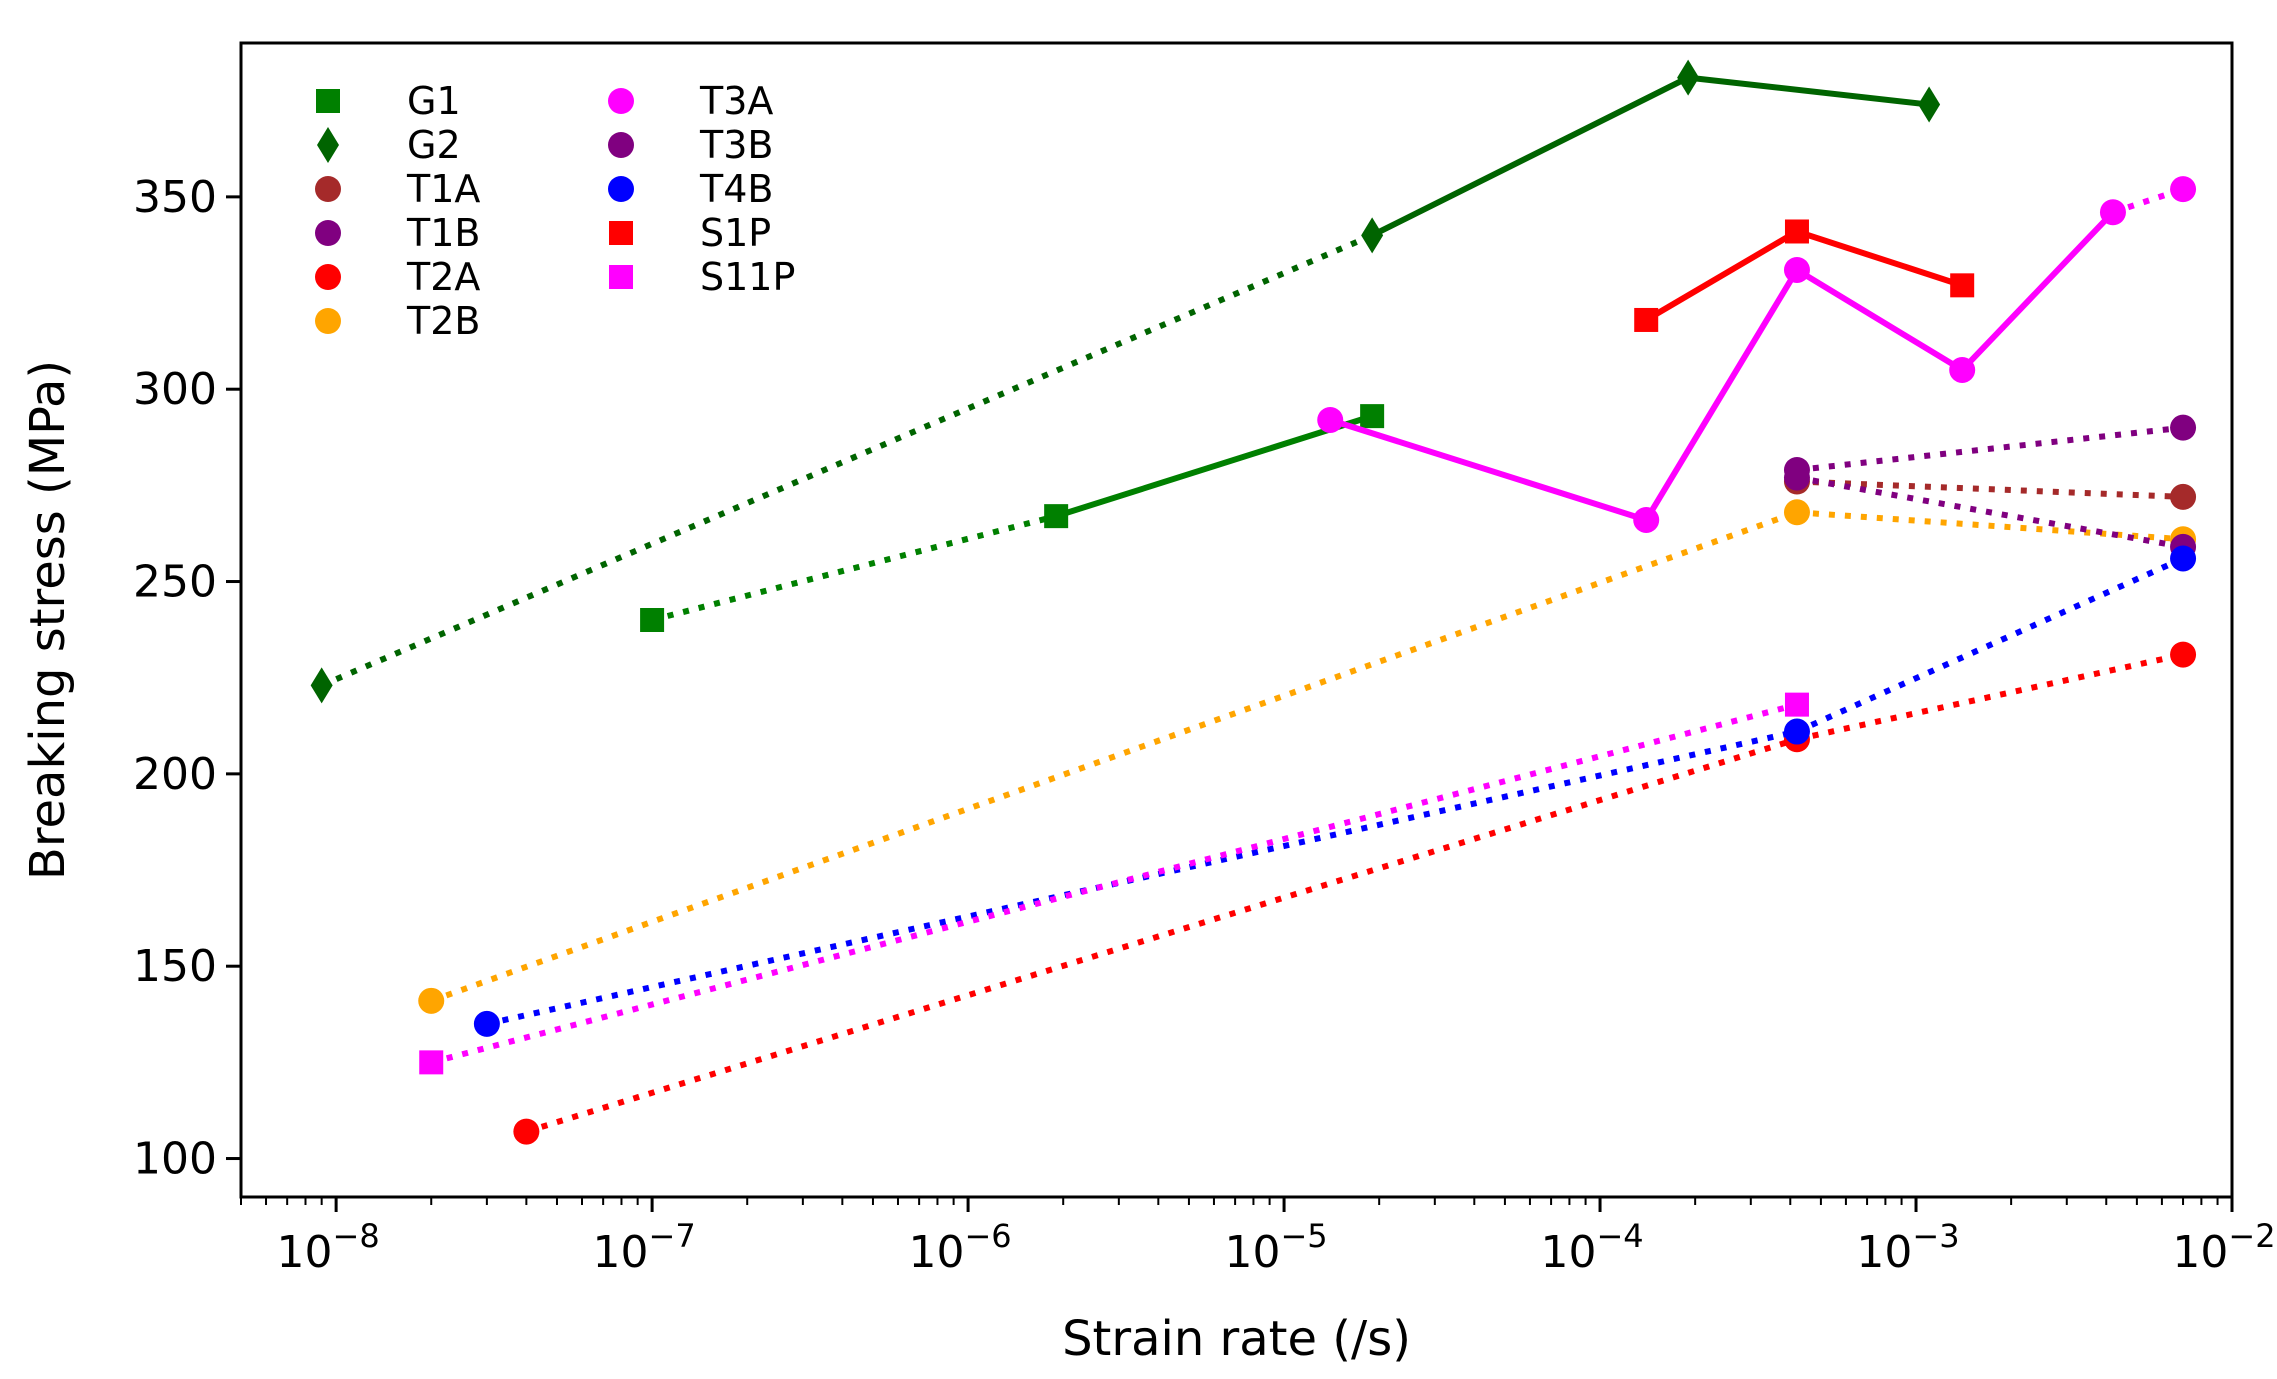  I want to click on legend-marker-t4b, so click(621, 189).